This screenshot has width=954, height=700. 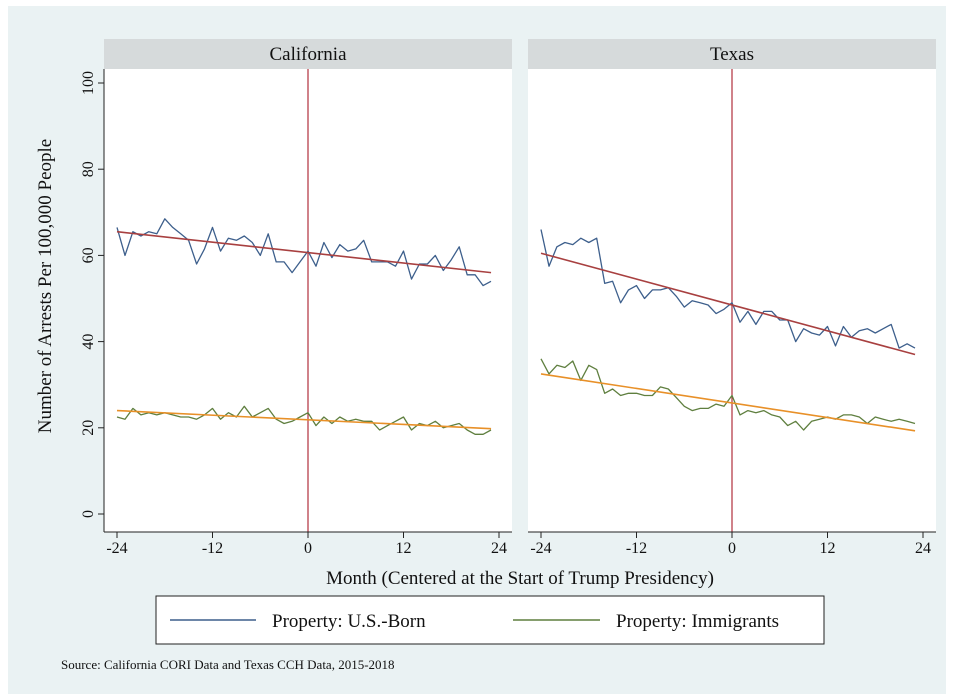 What do you see at coordinates (212, 548) in the screenshot?
I see `x-tick-label-california--12: -12` at bounding box center [212, 548].